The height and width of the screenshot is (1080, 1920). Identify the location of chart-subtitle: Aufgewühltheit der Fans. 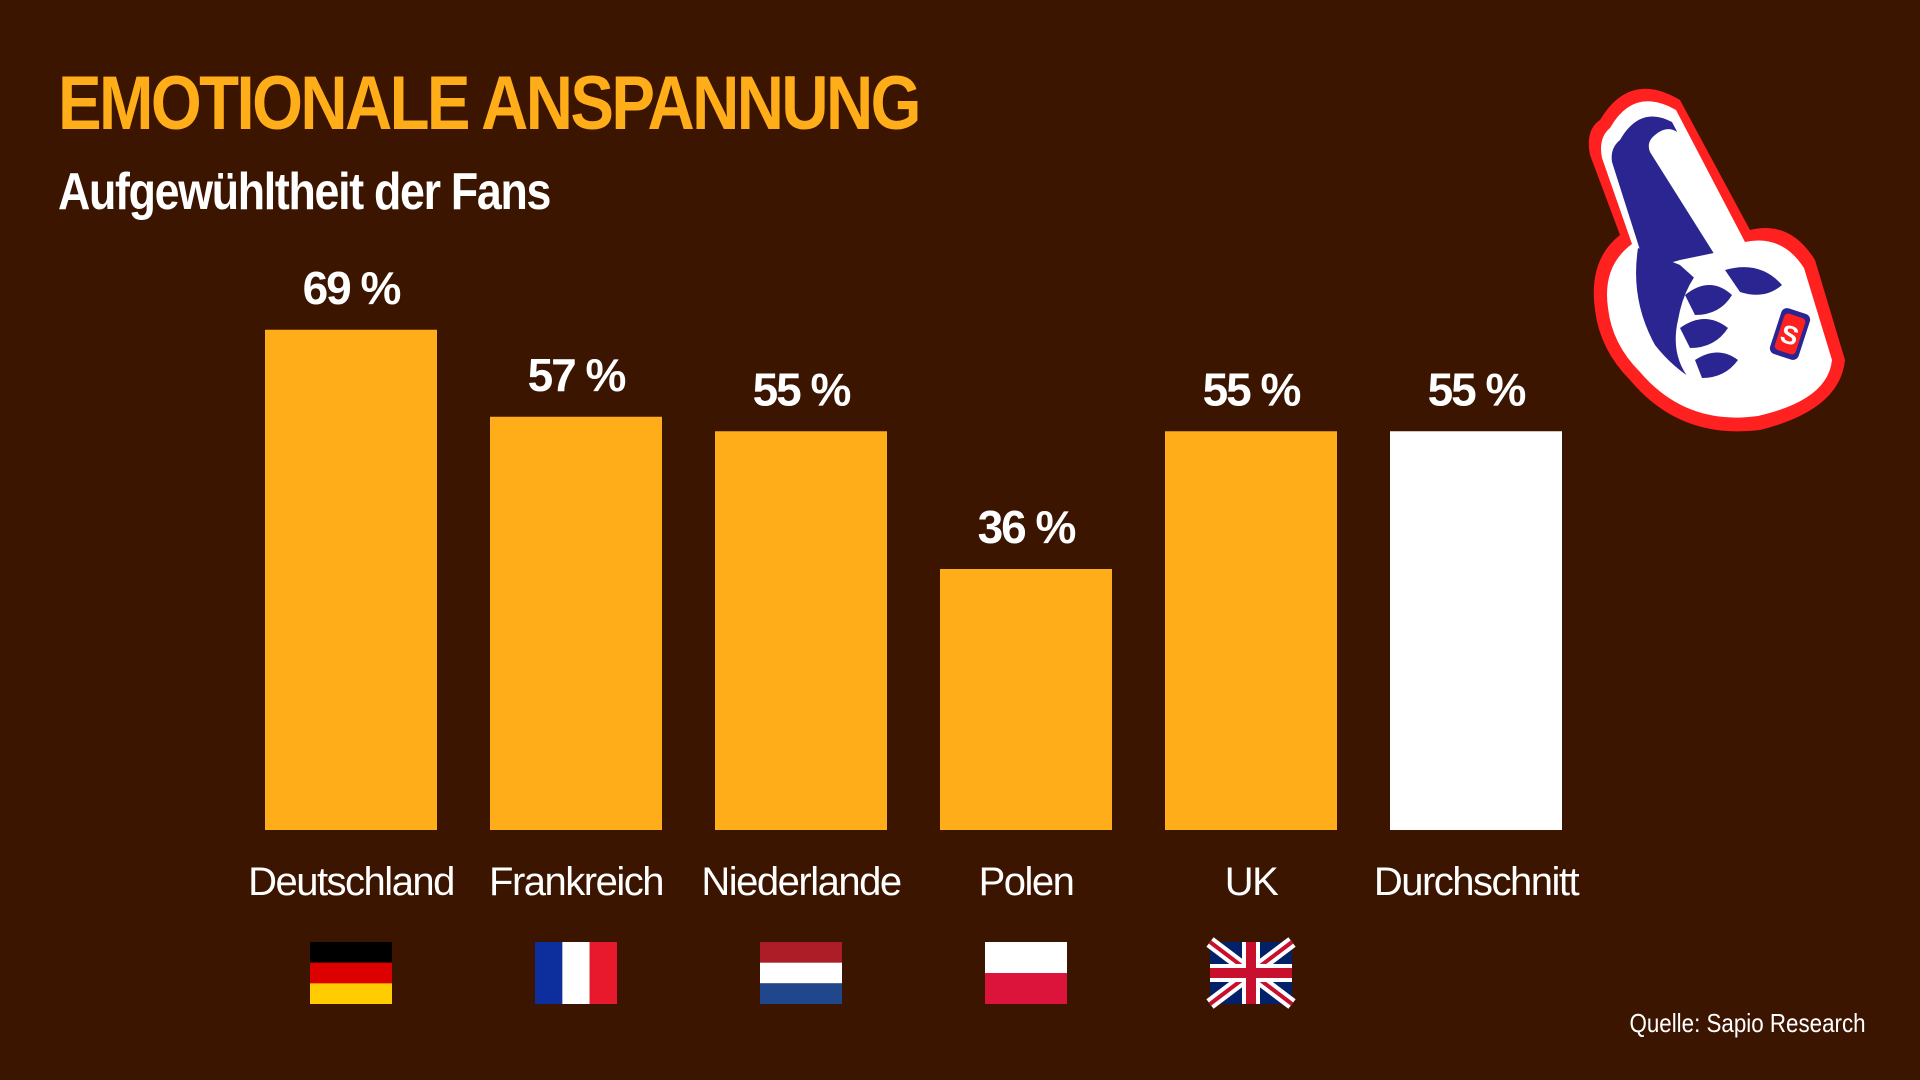
(304, 192).